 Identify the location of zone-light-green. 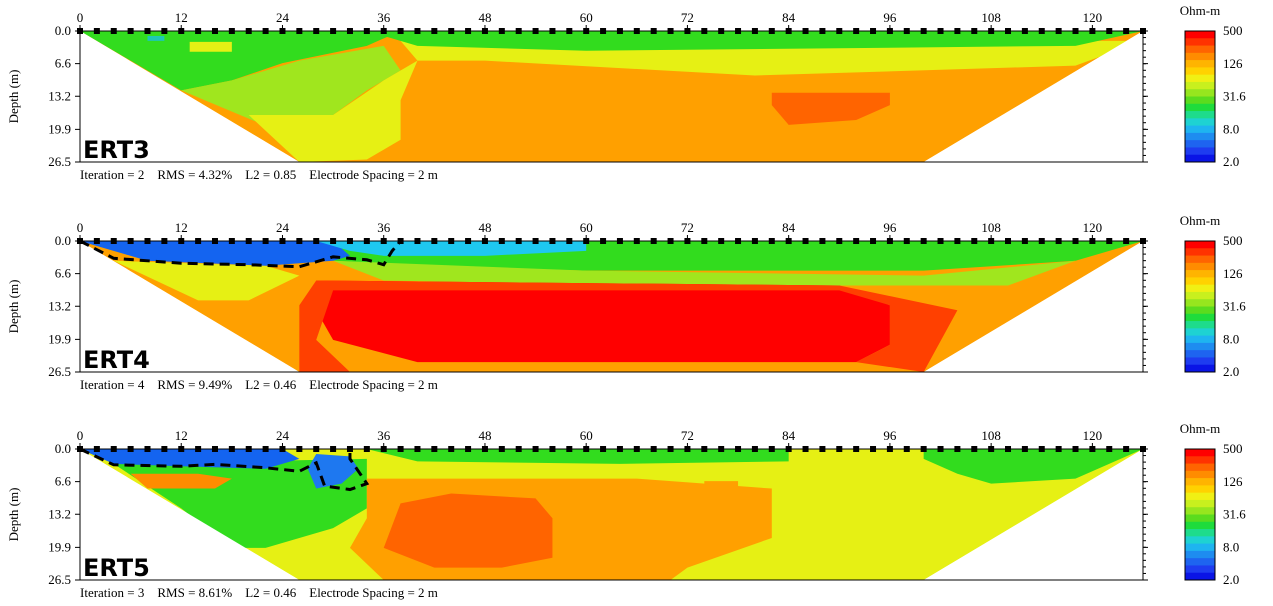
(704, 273).